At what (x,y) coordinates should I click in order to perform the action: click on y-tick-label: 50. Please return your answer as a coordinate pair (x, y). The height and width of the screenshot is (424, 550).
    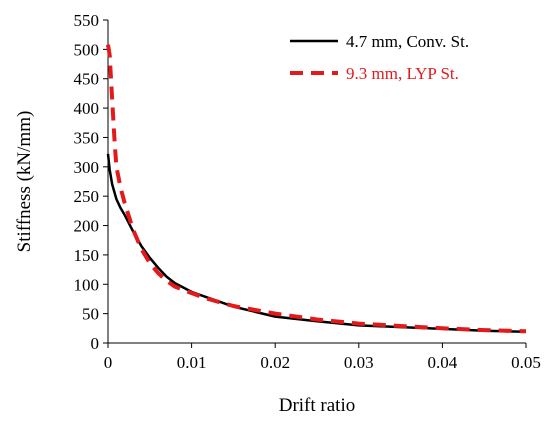
    Looking at the image, I should click on (90, 314).